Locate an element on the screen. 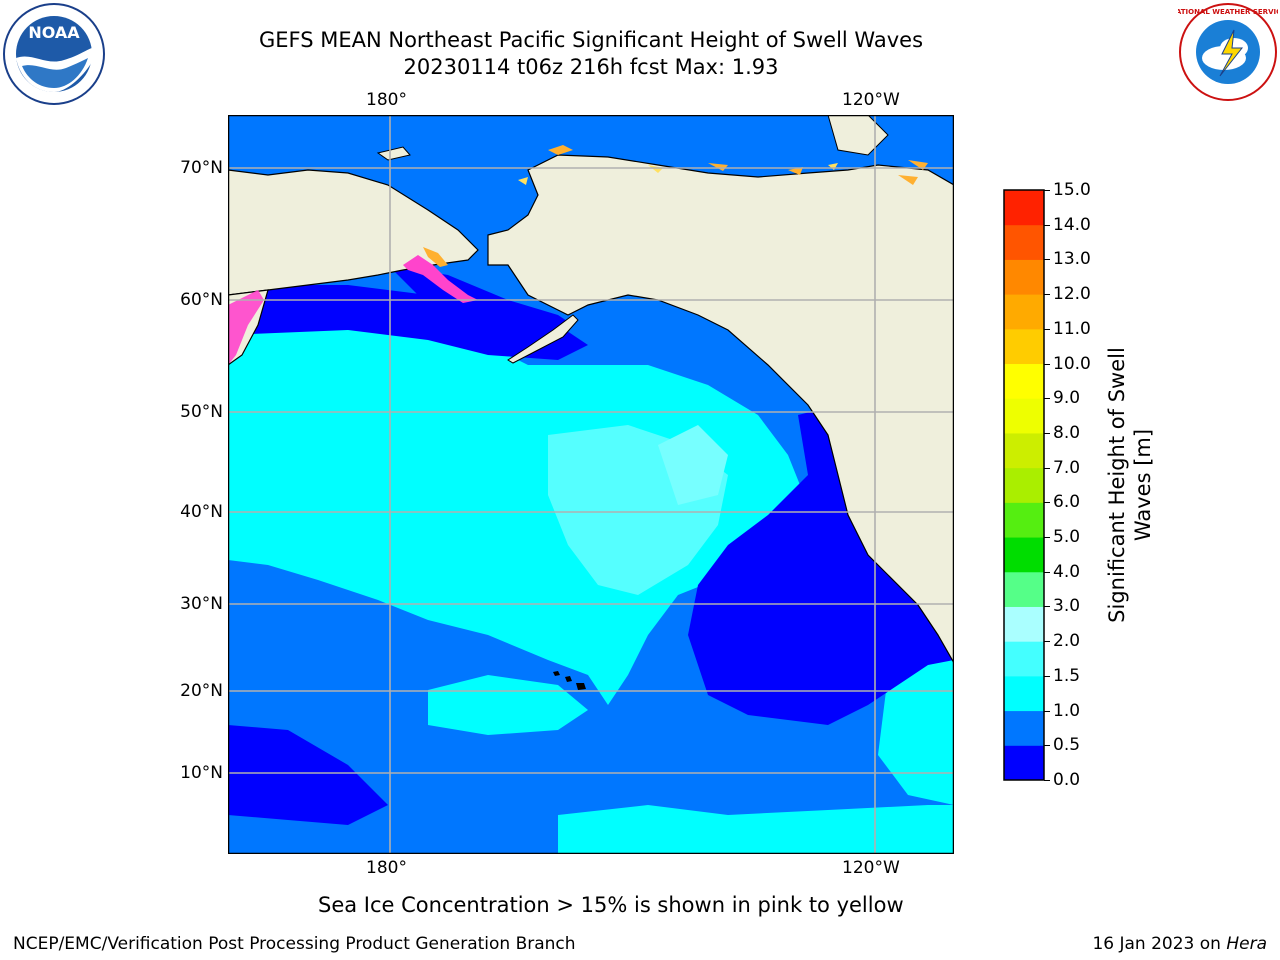 This screenshot has height=960, width=1280. lat-label-50n: 50°N is located at coordinates (201, 412).